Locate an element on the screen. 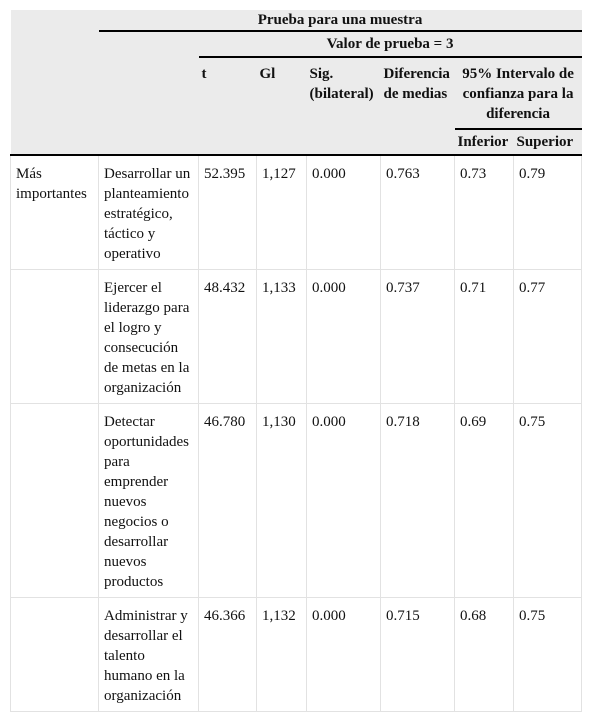  value-cell: 0.68 is located at coordinates (484, 654).